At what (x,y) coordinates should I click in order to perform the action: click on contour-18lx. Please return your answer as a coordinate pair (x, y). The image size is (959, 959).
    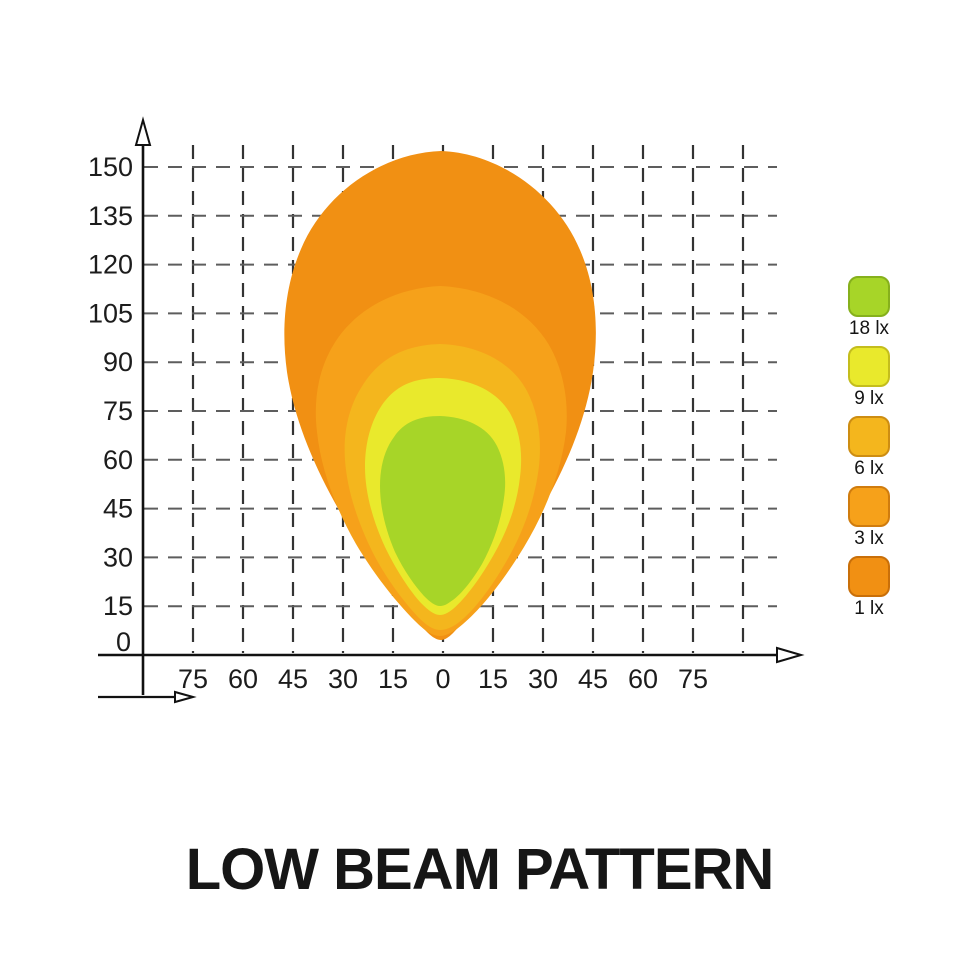
    Looking at the image, I should click on (443, 511).